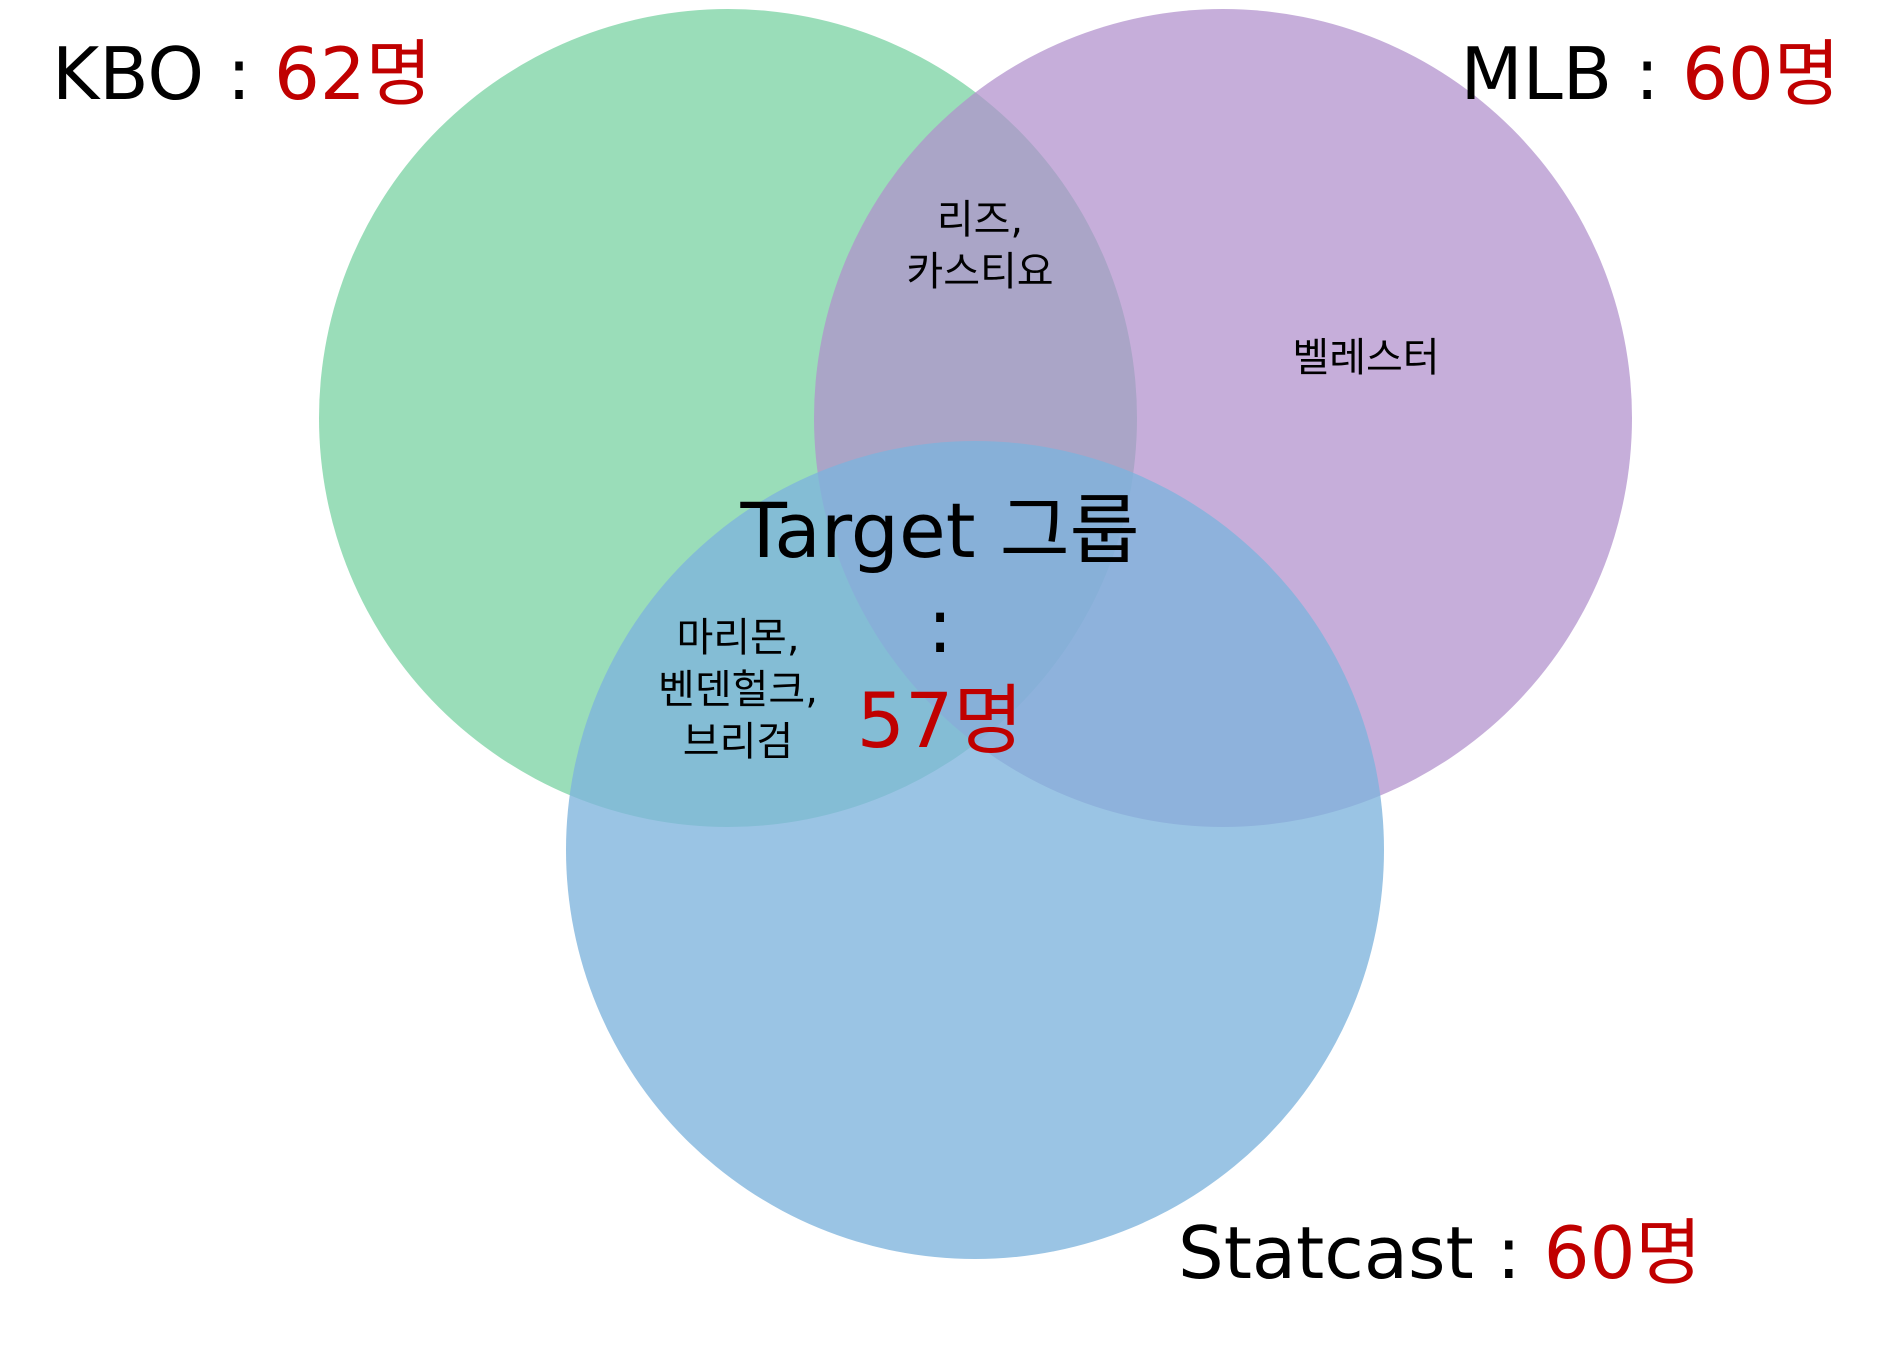 This screenshot has width=1878, height=1347. Describe the element at coordinates (128, 74) in the screenshot. I see `set-name-kbo: KBO` at that location.